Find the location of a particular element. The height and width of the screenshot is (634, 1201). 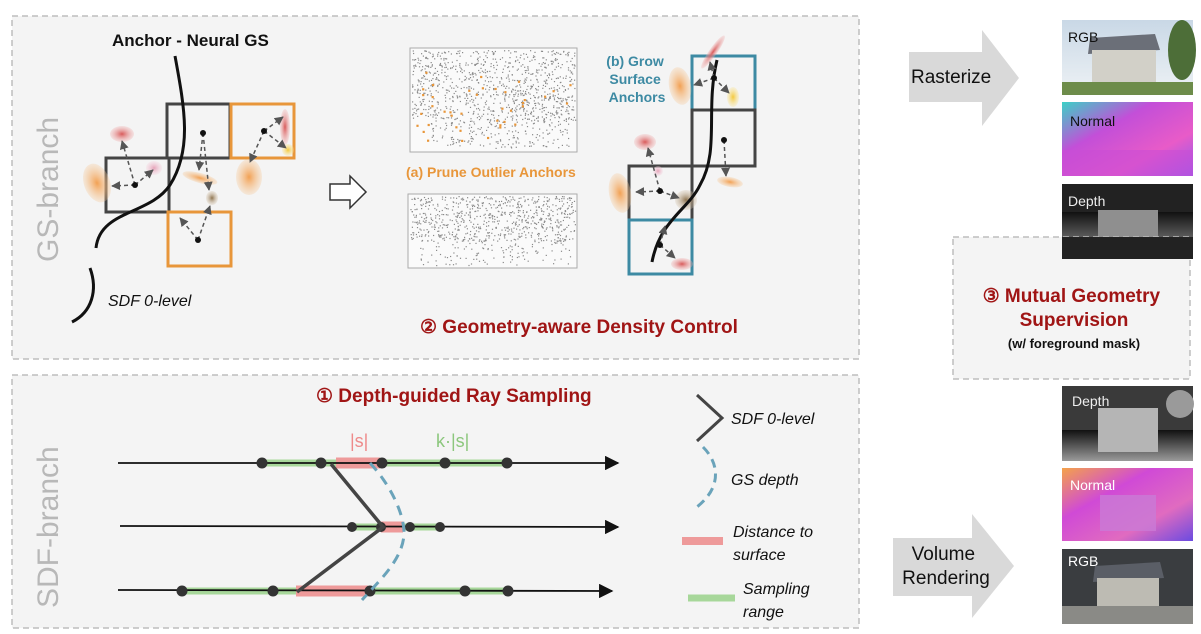

sdf-legend-icon is located at coordinates (83, 295).